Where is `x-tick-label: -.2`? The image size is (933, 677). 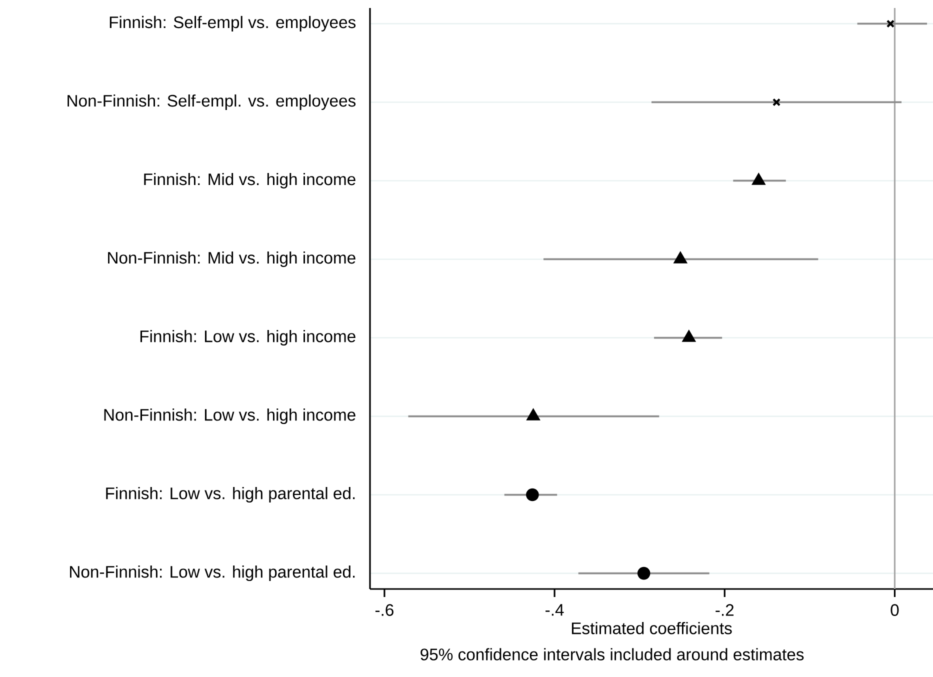
x-tick-label: -.2 is located at coordinates (725, 610).